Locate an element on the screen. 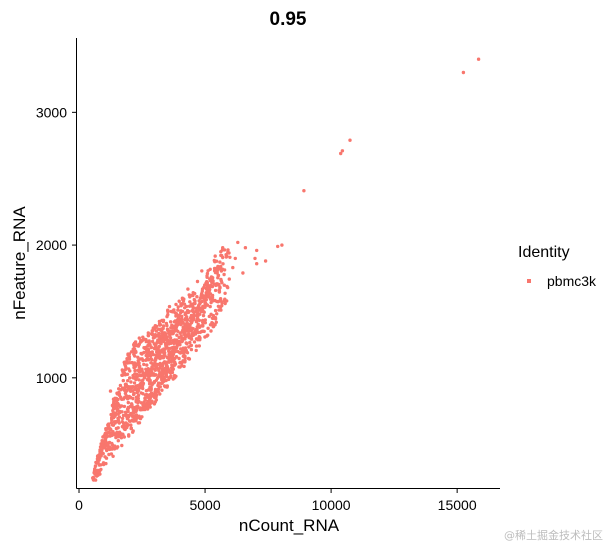 The width and height of the screenshot is (614, 546). legend-label-pbmc3k: pbmc3k is located at coordinates (572, 281).